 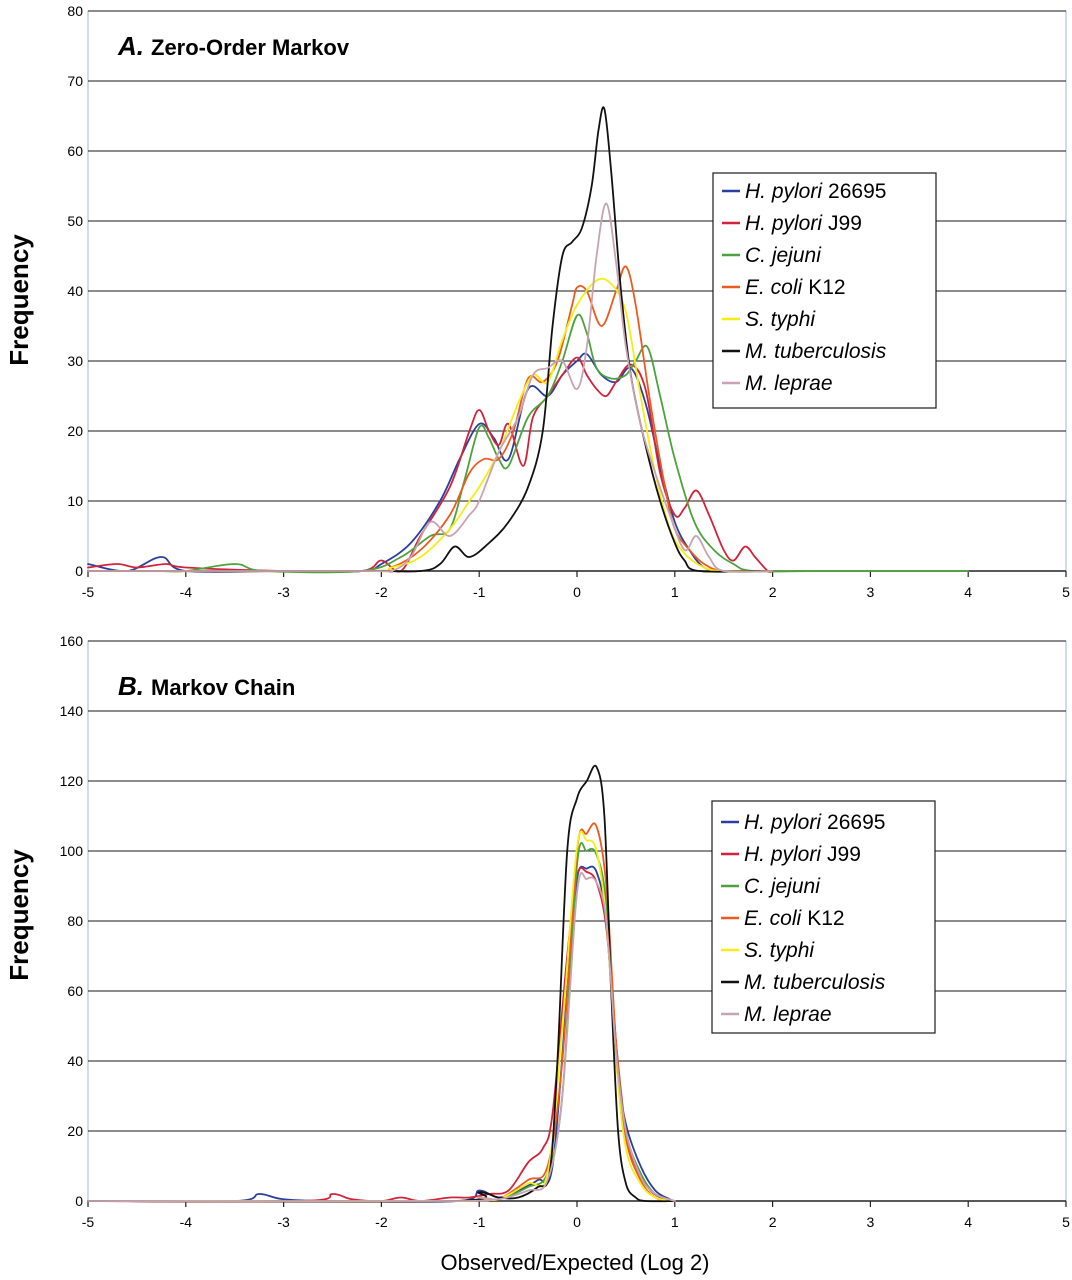 What do you see at coordinates (72, 781) in the screenshot?
I see `y-tick-label: 120` at bounding box center [72, 781].